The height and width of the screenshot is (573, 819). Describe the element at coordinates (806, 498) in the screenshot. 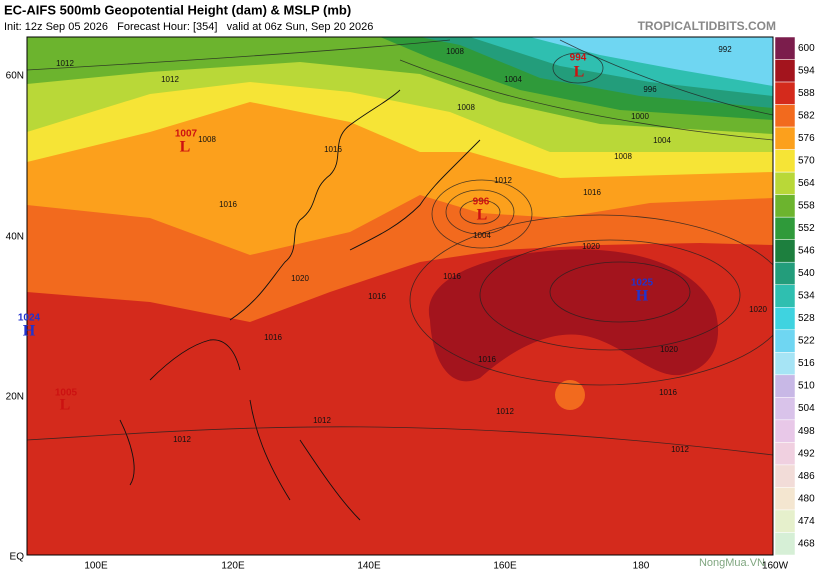

I see `colorbar-label: 480` at that location.